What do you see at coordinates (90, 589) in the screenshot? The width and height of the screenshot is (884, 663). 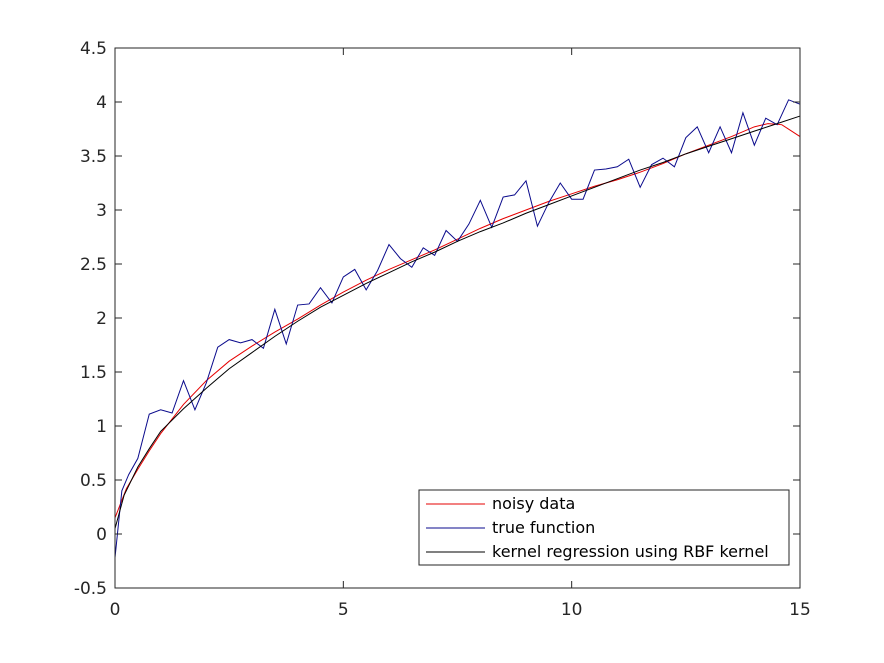 I see `y-tick-label-0: -0.5` at bounding box center [90, 589].